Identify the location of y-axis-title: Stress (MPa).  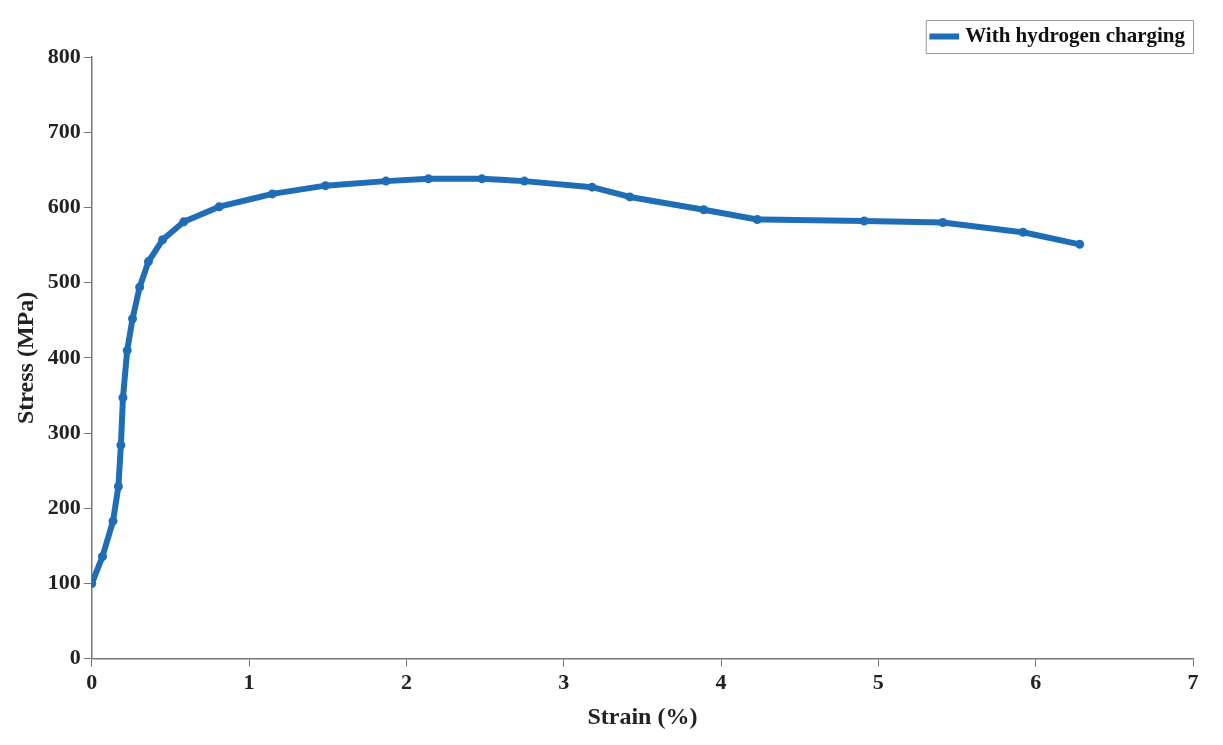
(24, 357).